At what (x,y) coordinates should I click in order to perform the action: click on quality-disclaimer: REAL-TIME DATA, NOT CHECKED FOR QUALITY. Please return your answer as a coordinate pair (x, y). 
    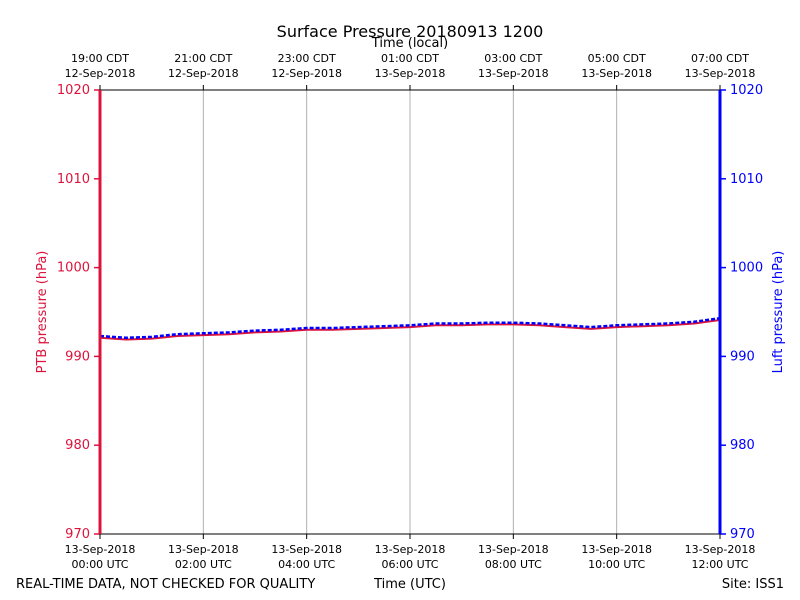
    Looking at the image, I should click on (165, 584).